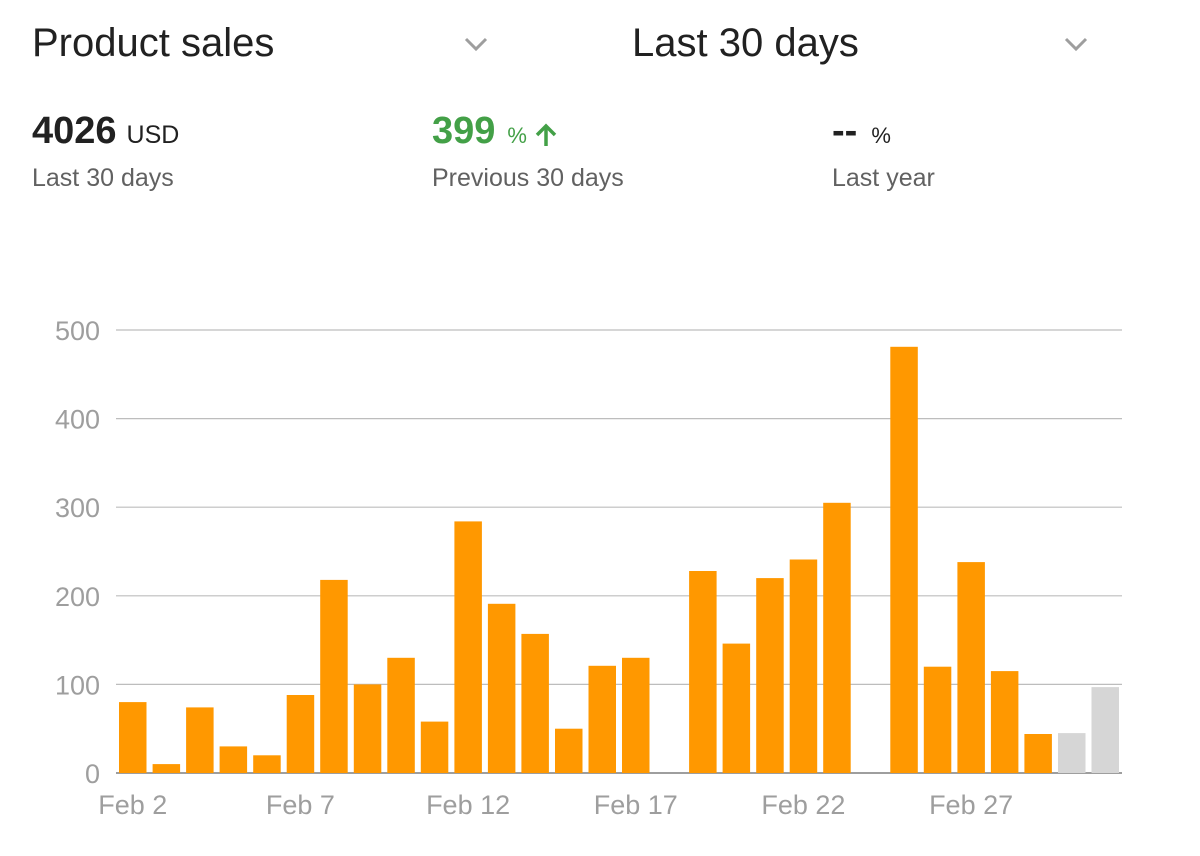 The image size is (1200, 856). Describe the element at coordinates (77, 508) in the screenshot. I see `y-tick-label: 300` at that location.